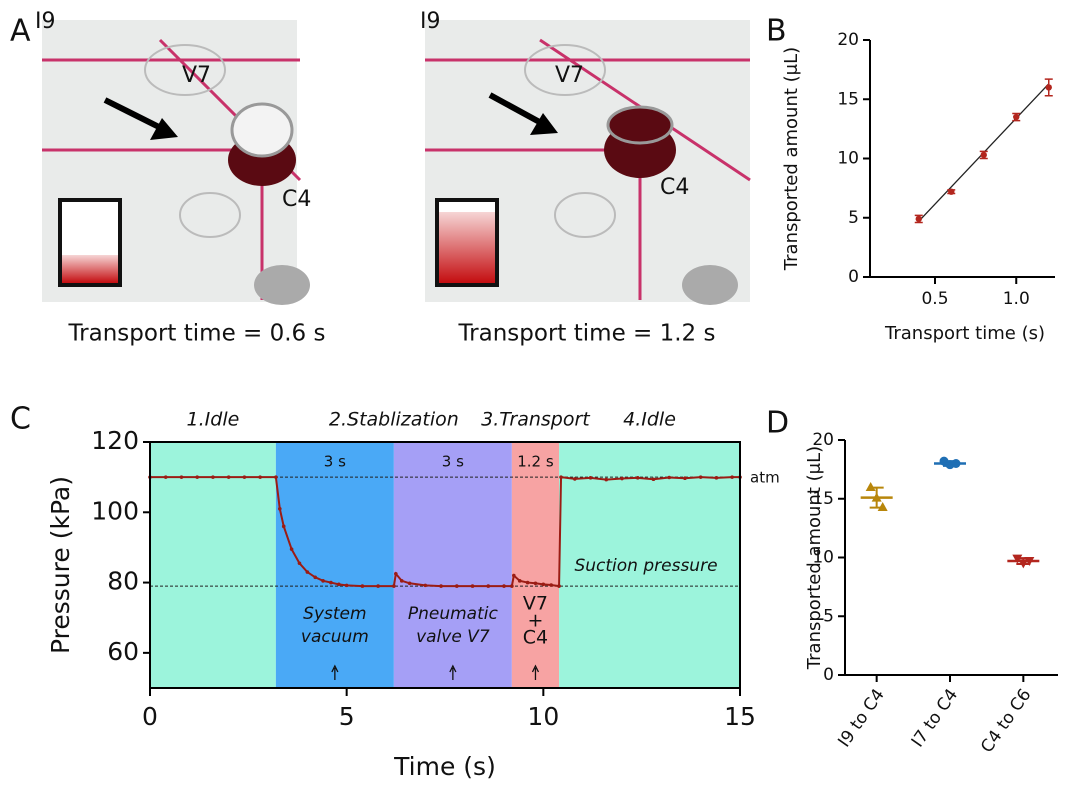 The width and height of the screenshot is (1072, 785). Describe the element at coordinates (740, 716) in the screenshot. I see `x-tick-label: 15` at that location.